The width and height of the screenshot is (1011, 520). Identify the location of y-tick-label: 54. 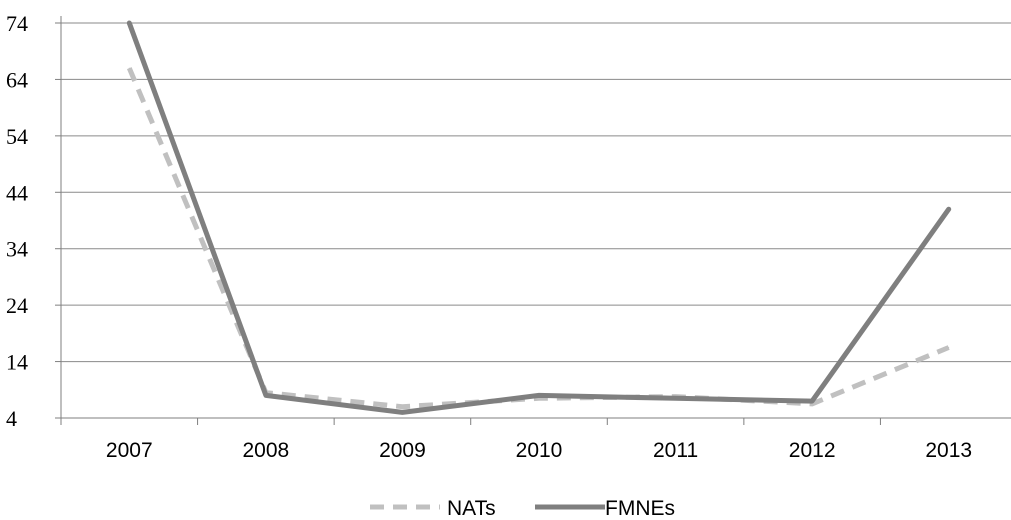
(17, 136).